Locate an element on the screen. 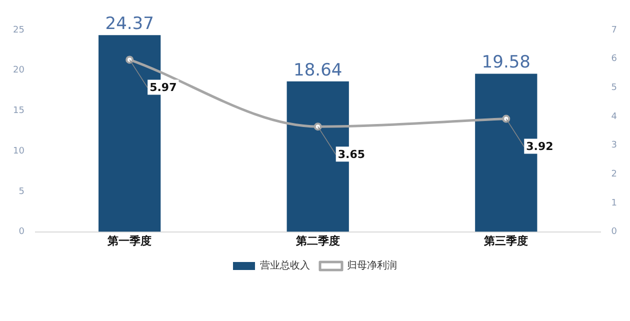 The height and width of the screenshot is (321, 630). y2-tick-label: 5 is located at coordinates (614, 88).